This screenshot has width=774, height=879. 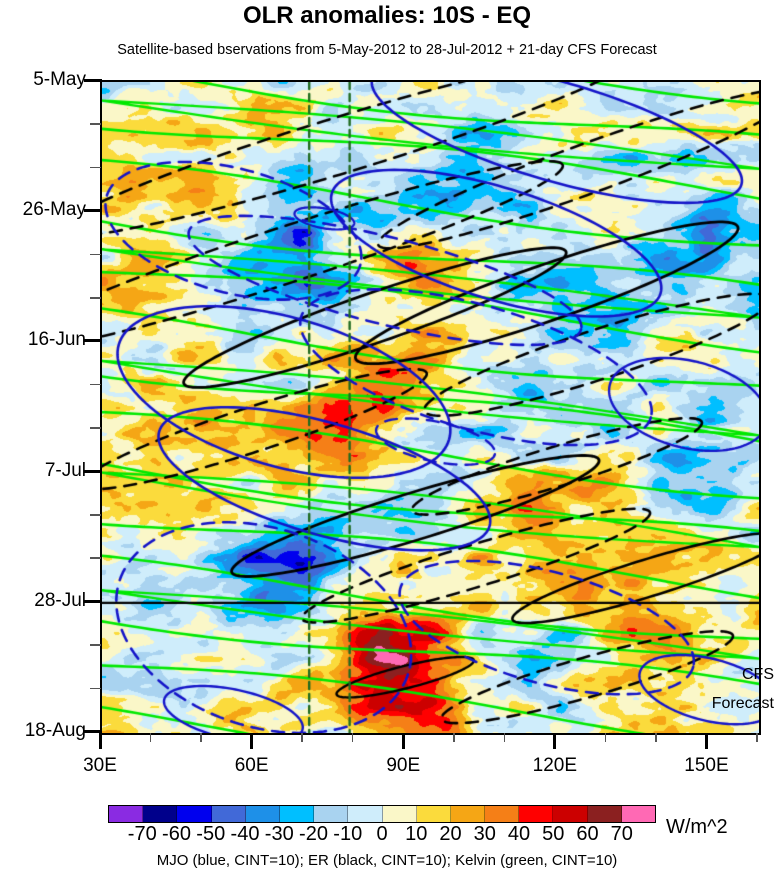 I want to click on colorbar-tick-50: 50, so click(x=553, y=834).